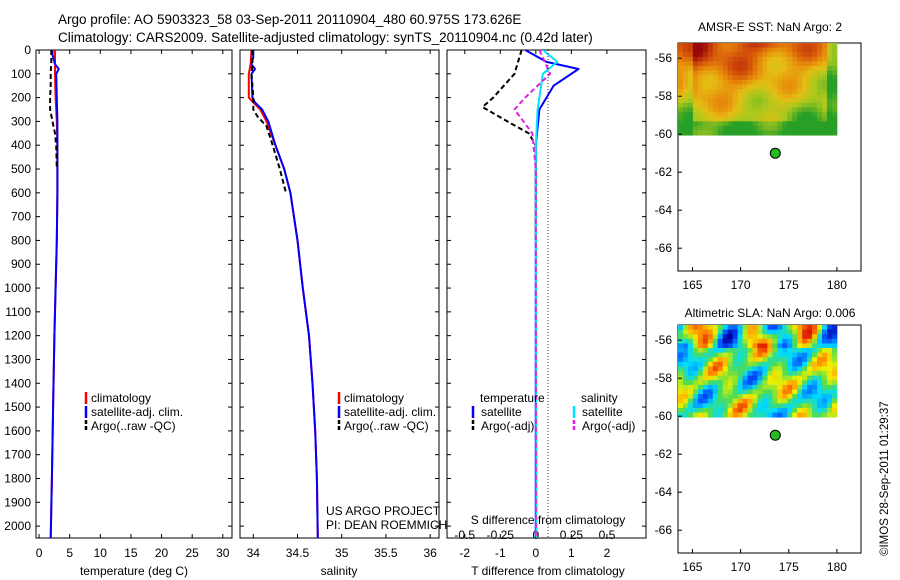 The image size is (900, 580). Describe the element at coordinates (664, 454) in the screenshot. I see `lat-tick-label: -62` at that location.